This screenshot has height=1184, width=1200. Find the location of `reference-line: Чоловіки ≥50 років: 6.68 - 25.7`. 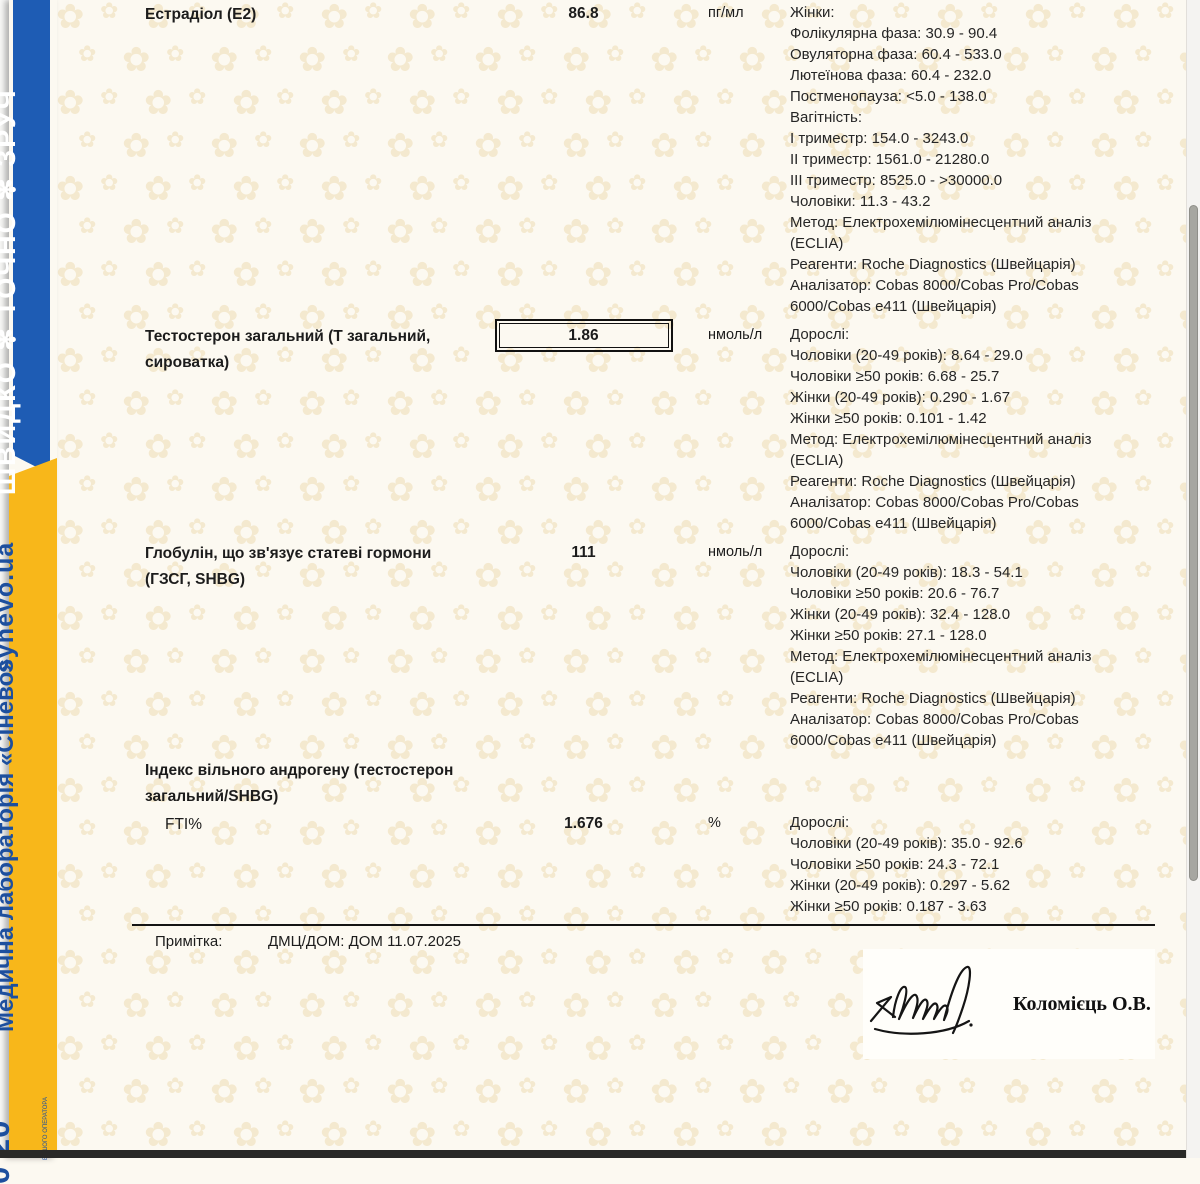

reference-line: Чоловіки ≥50 років: 6.68 - 25.7 is located at coordinates (895, 376).